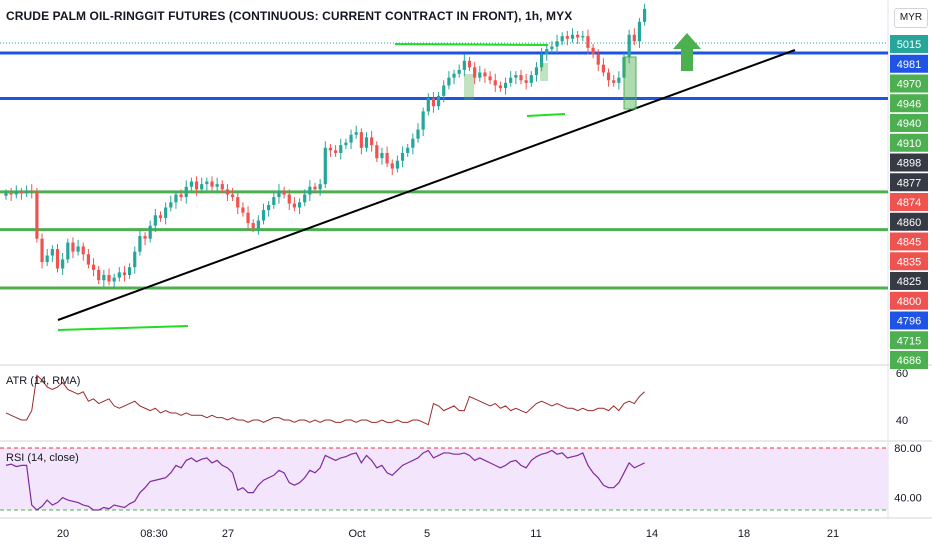 The image size is (932, 550). What do you see at coordinates (544, 72) in the screenshot?
I see `highlight-box-small` at bounding box center [544, 72].